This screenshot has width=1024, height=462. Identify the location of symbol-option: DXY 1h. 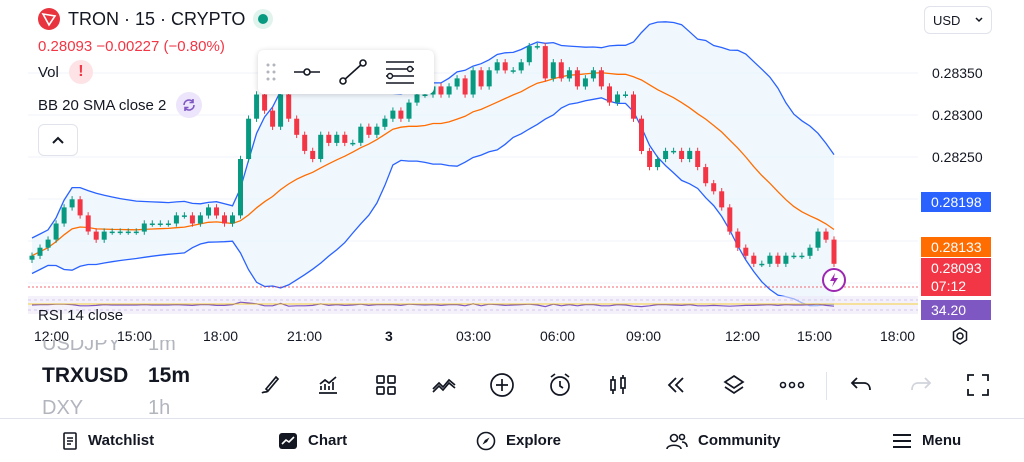
(106, 407).